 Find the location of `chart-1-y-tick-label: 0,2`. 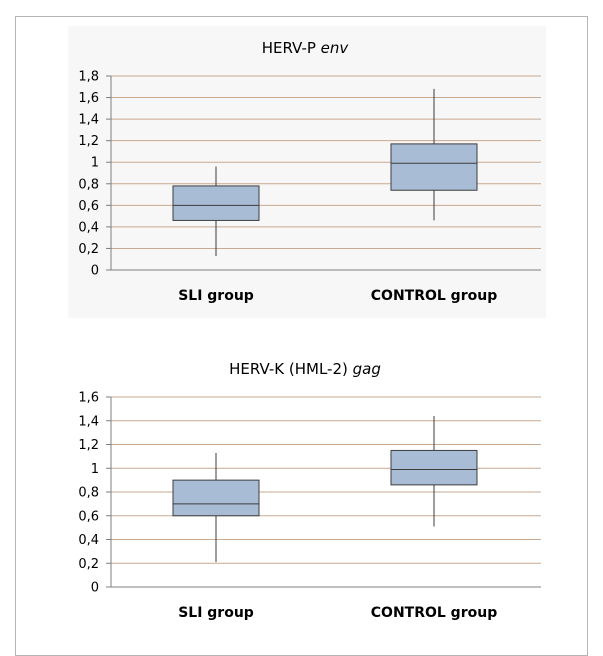

chart-1-y-tick-label: 0,2 is located at coordinates (88, 249).